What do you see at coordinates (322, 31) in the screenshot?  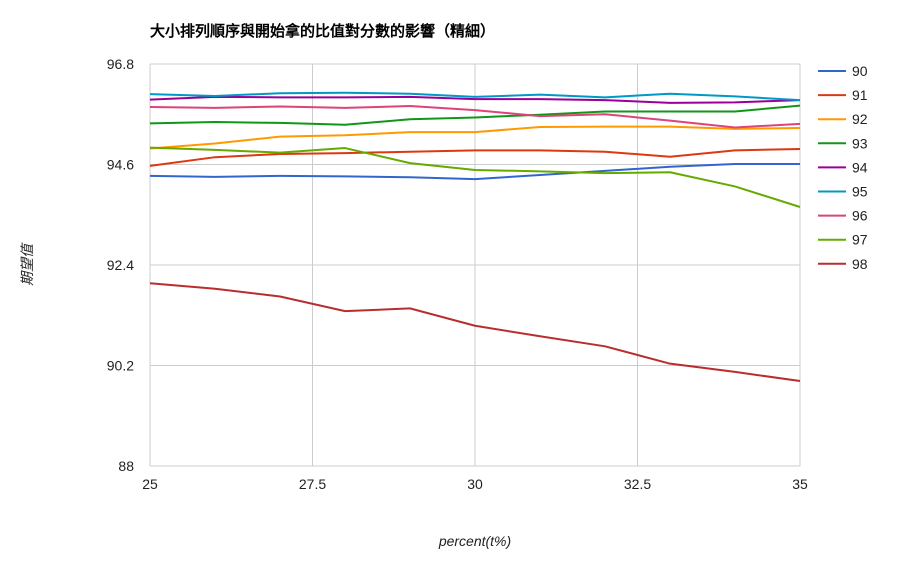 I see `chart-title: 大小排列順序與開始拿的比值對分數的影響（精細）` at bounding box center [322, 31].